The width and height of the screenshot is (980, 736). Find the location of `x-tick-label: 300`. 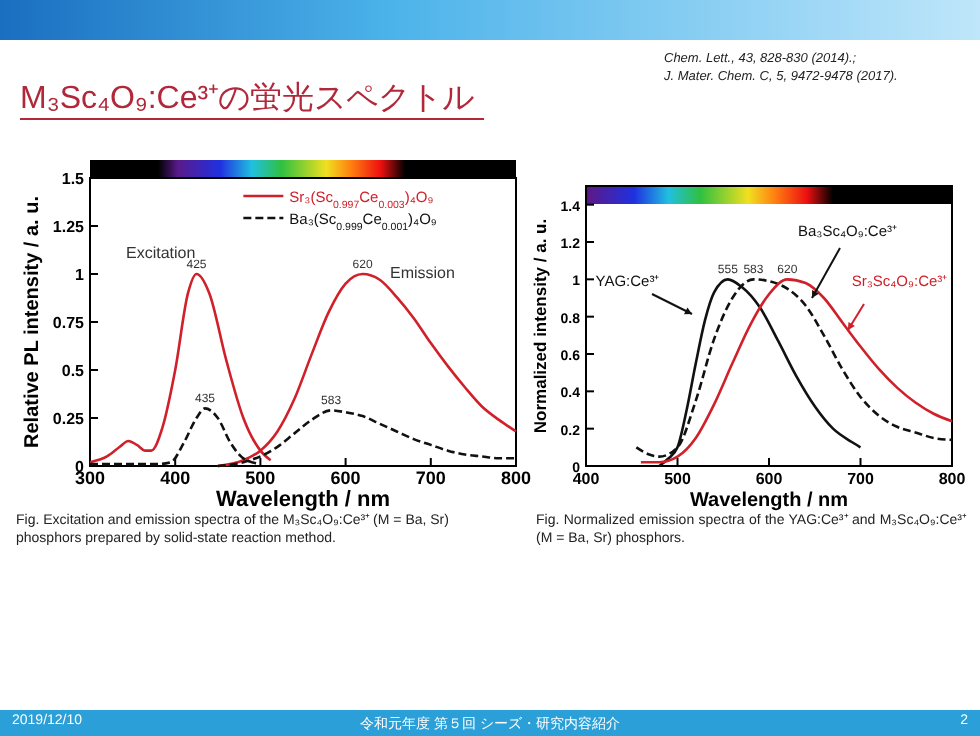

x-tick-label: 300 is located at coordinates (90, 478).